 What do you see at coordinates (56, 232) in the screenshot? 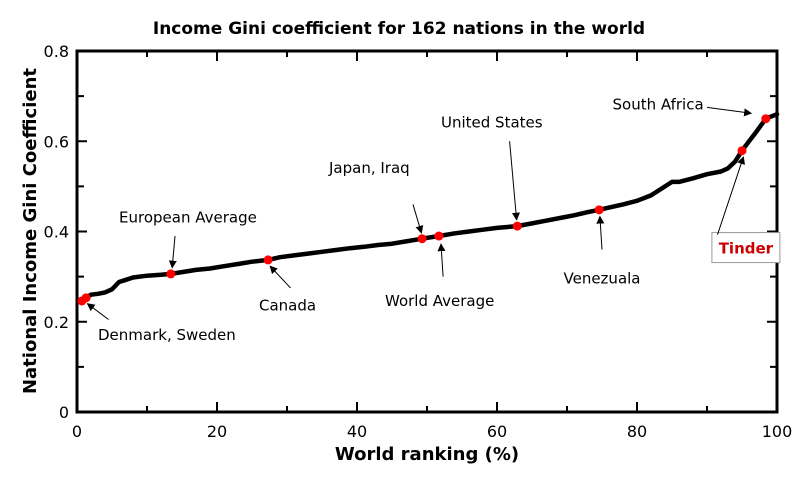
I see `y-tick-label: 0.4` at bounding box center [56, 232].